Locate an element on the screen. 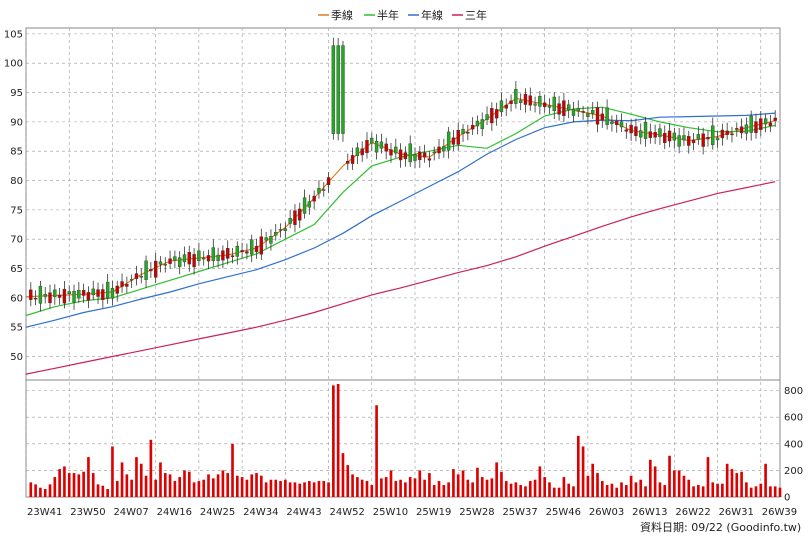  x-tick-label: 25W28 is located at coordinates (476, 512).